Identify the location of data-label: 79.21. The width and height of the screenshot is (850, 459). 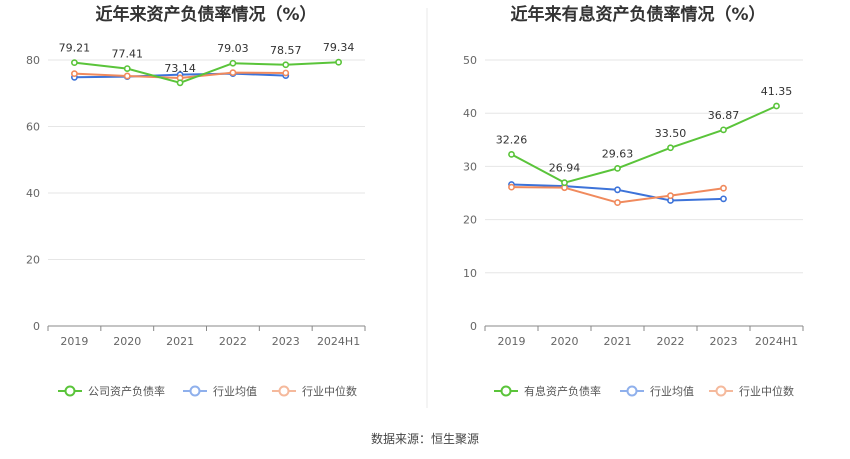
(75, 48).